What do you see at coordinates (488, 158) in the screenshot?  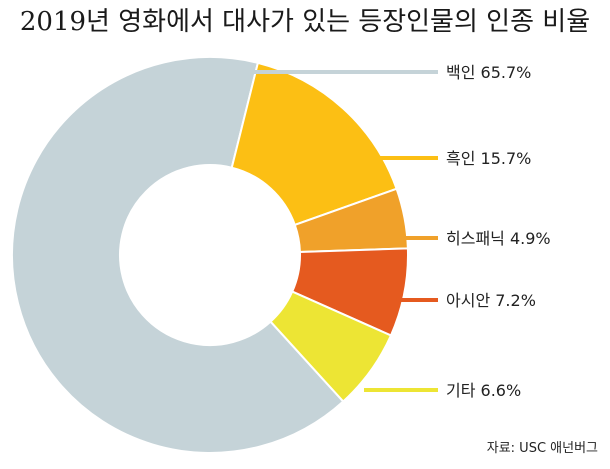 I see `slice-label-2: 흑인 15.7%` at bounding box center [488, 158].